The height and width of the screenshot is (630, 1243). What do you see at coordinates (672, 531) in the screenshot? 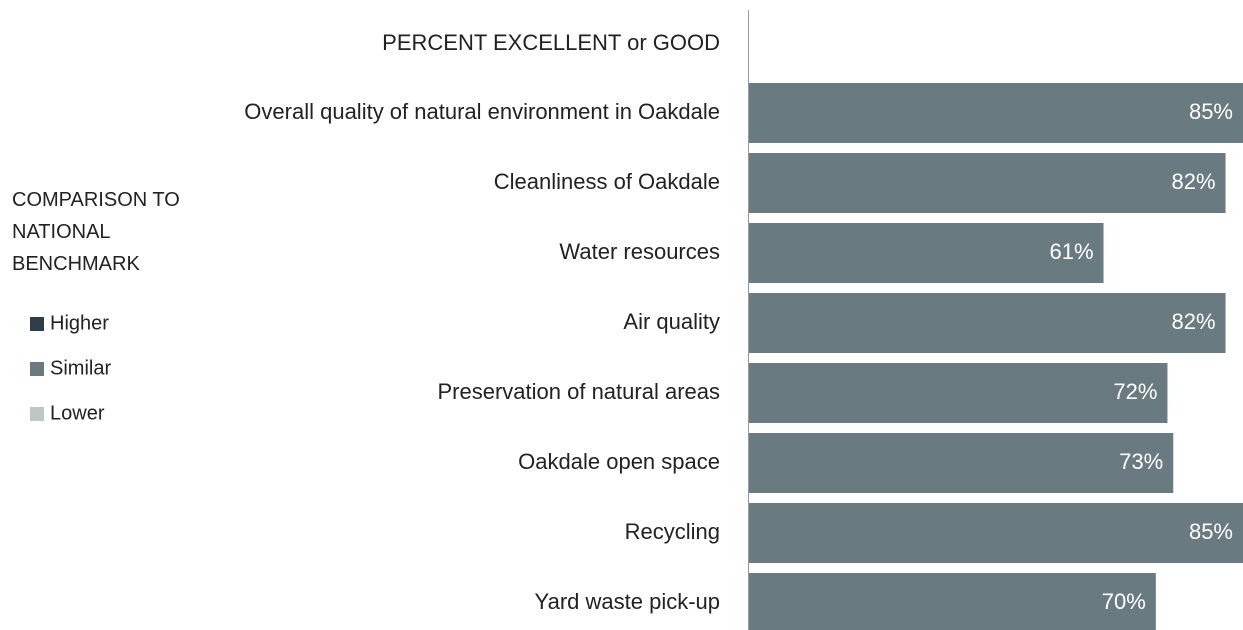
I see `category-label: Recycling` at bounding box center [672, 531].